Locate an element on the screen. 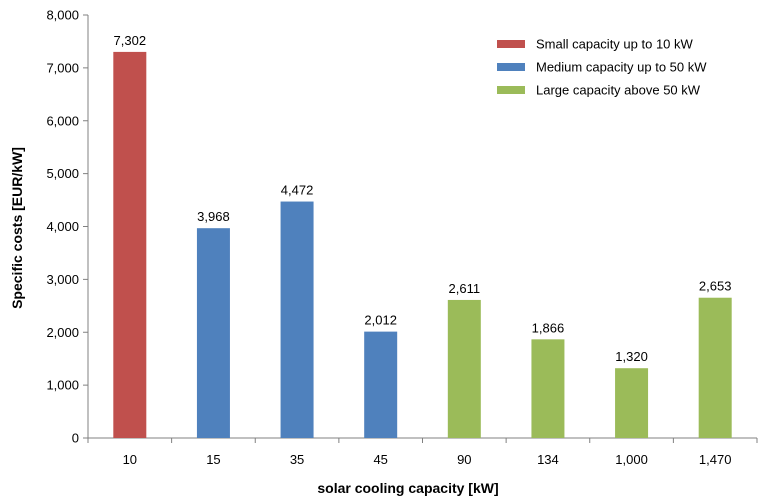 This screenshot has width=761, height=496. x-tick-label: 45 is located at coordinates (380, 459).